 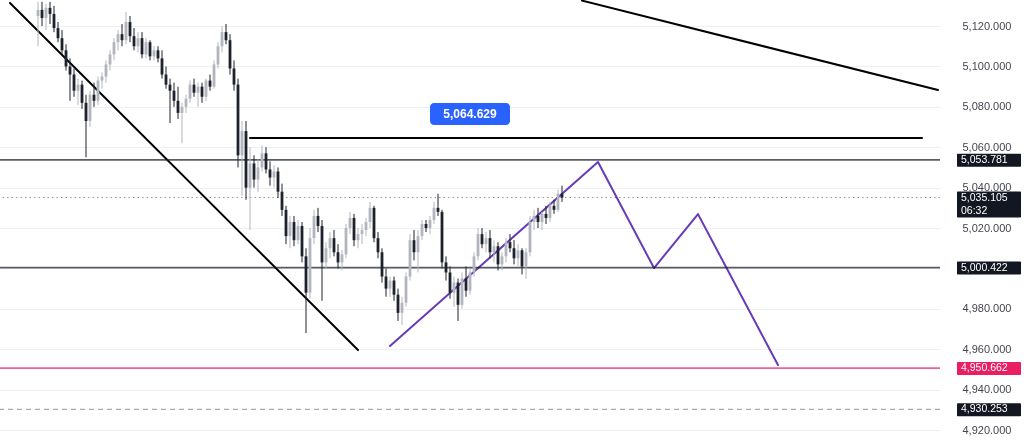 I want to click on y-tick-label: 5,100.000, so click(x=987, y=65).